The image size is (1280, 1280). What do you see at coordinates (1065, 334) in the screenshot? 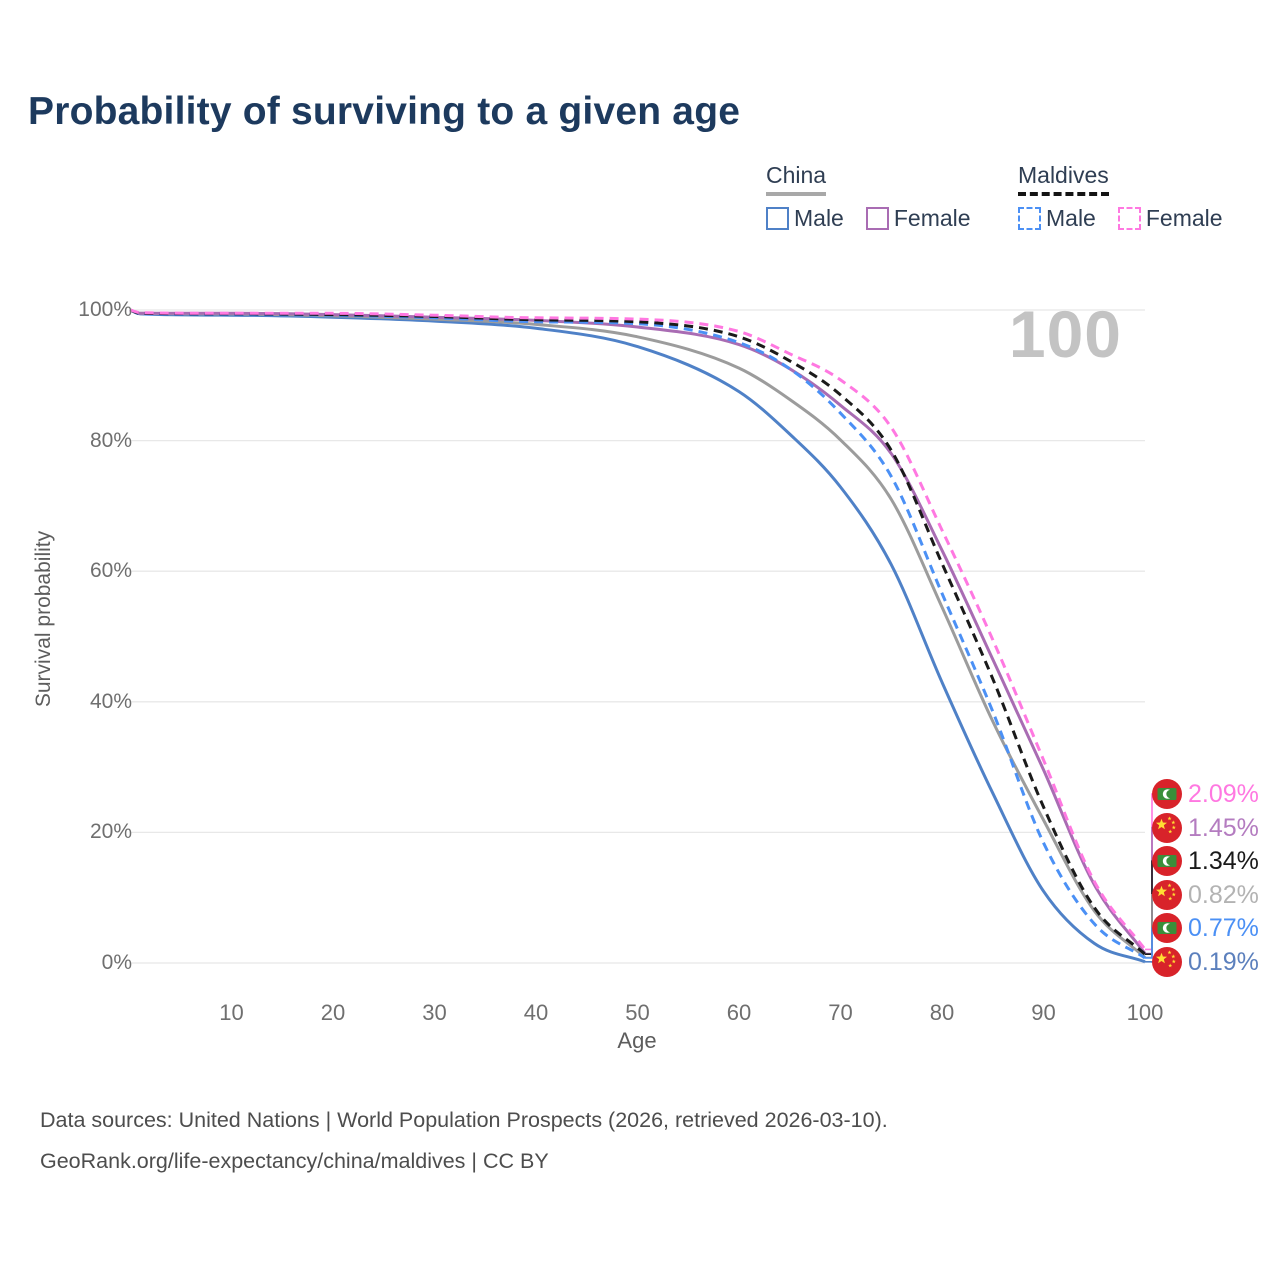
I see `highlighted-age-label: 100` at bounding box center [1065, 334].